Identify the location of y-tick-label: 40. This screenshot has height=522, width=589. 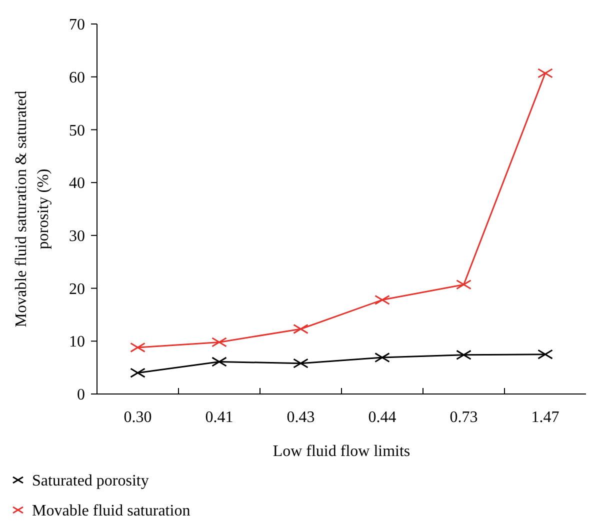
(77, 183).